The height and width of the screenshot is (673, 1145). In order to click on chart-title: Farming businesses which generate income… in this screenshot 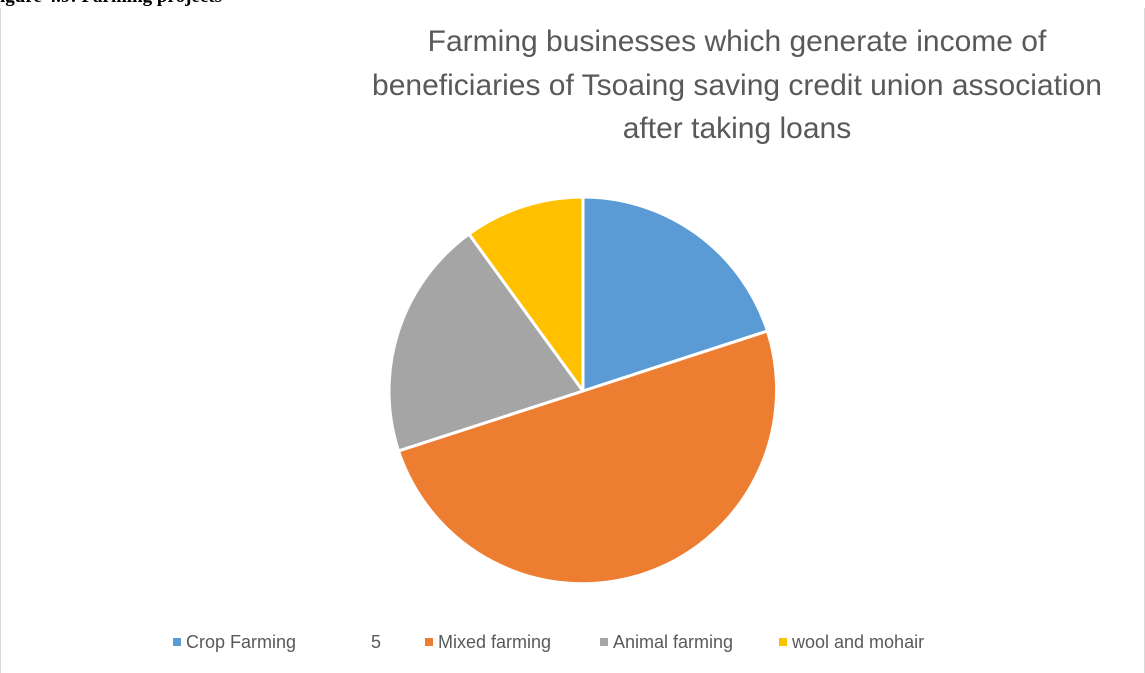, I will do `click(737, 85)`.